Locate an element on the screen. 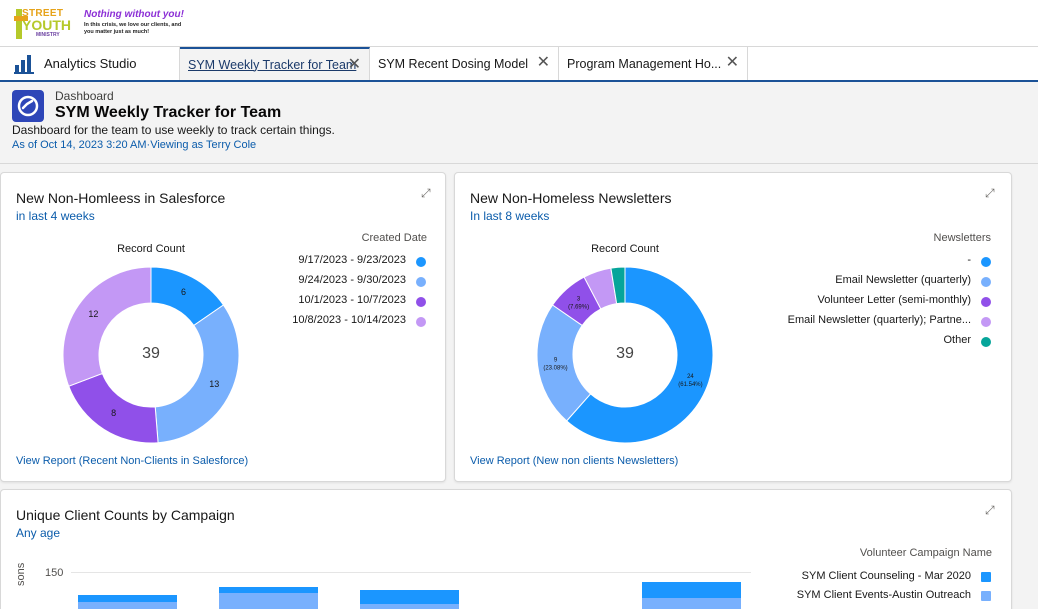  widget-subtitle: in last 4 weeks is located at coordinates (55, 216).